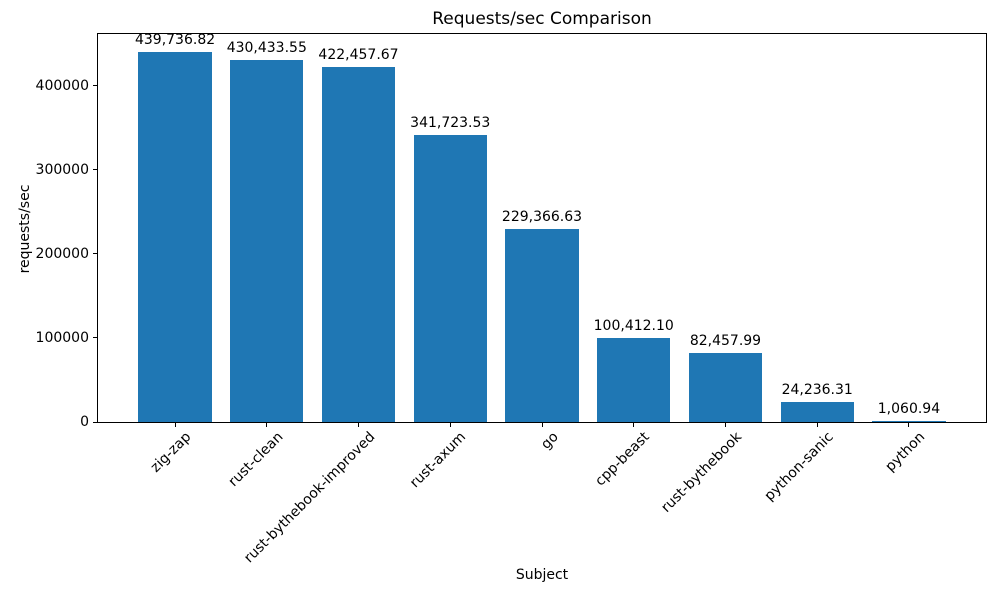 The width and height of the screenshot is (1000, 600). I want to click on x-tick-label-zig-zap: zig-zap, so click(171, 452).